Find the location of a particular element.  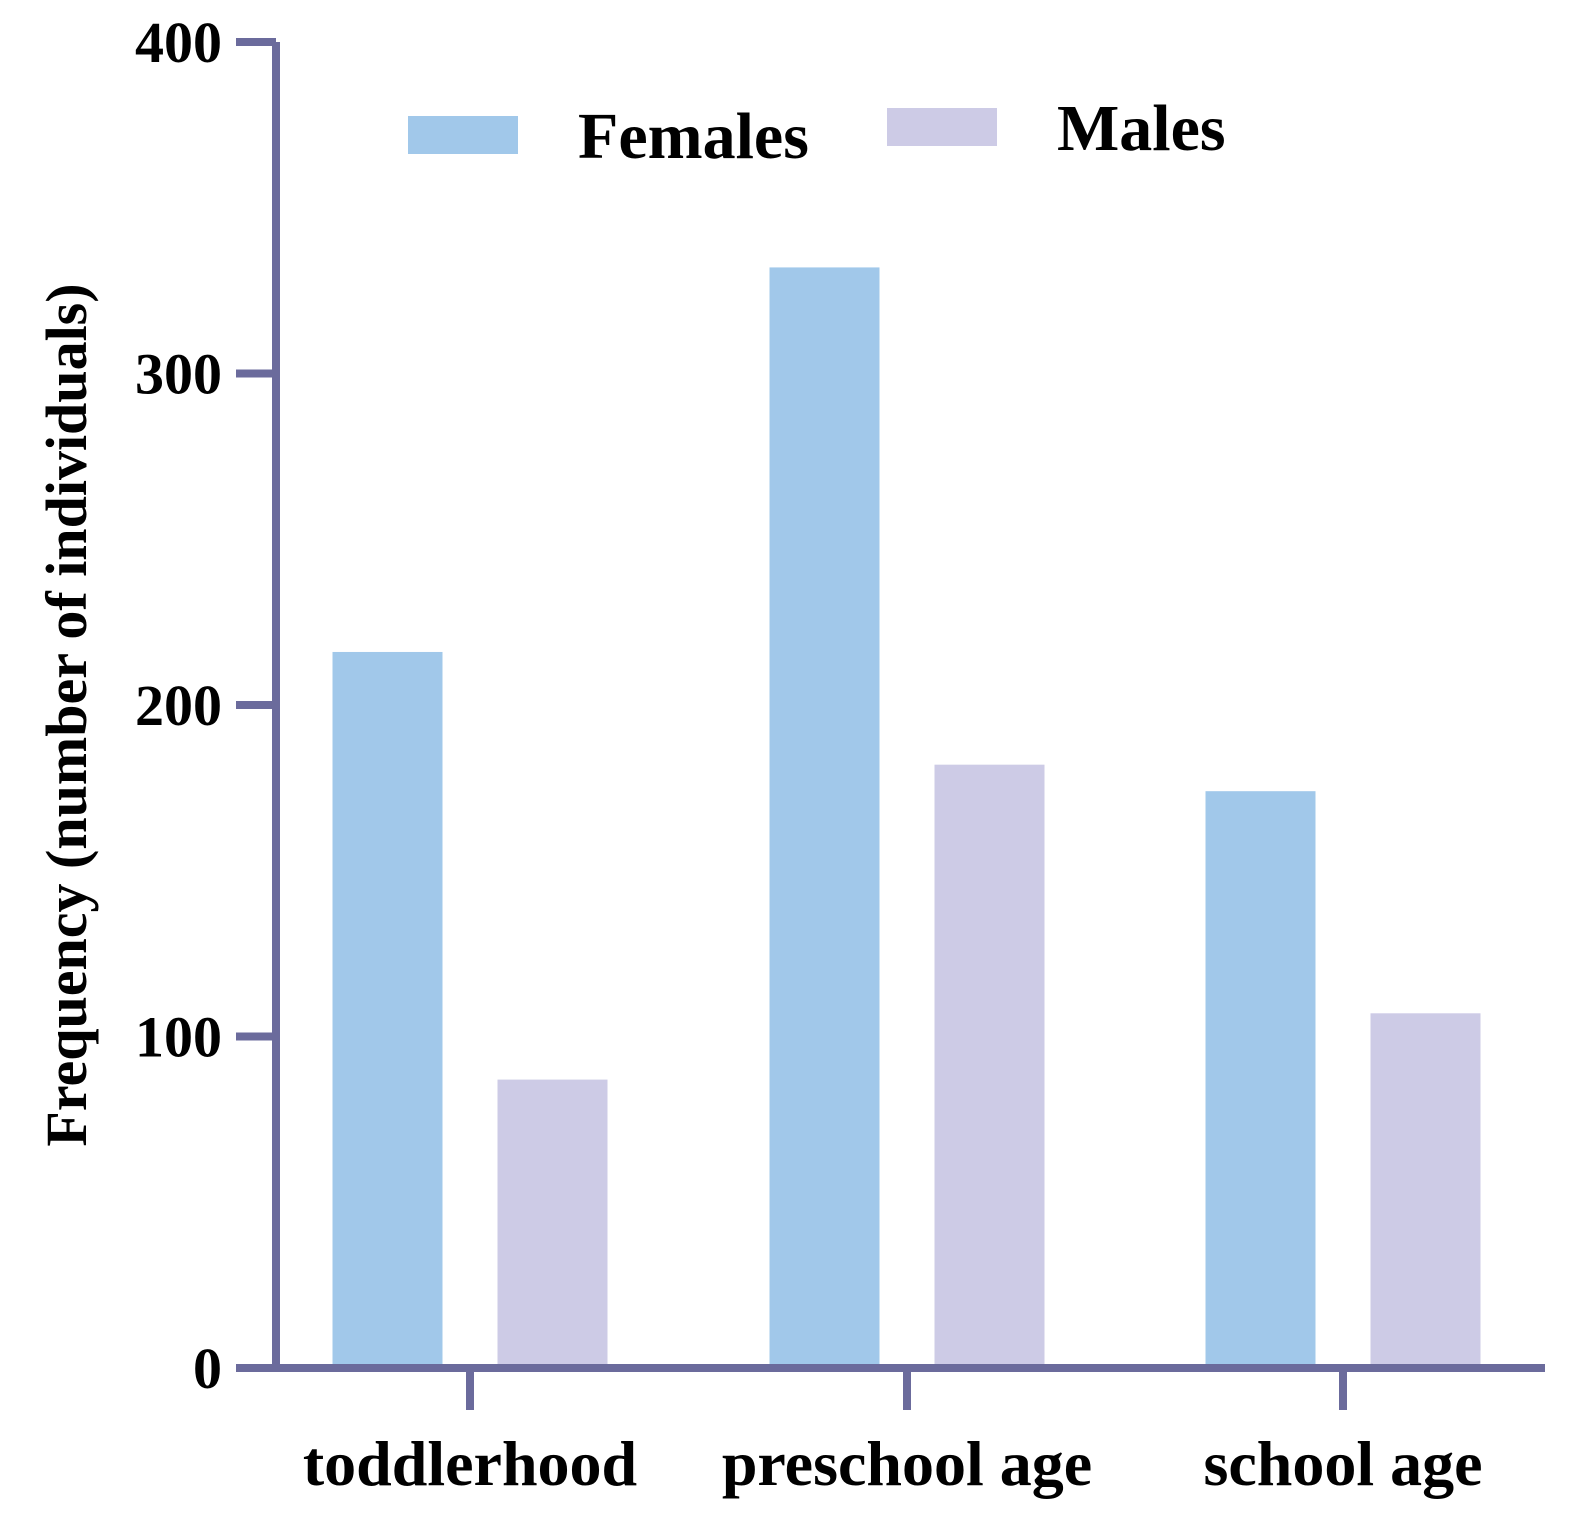

legend-swatch-males is located at coordinates (942, 127).